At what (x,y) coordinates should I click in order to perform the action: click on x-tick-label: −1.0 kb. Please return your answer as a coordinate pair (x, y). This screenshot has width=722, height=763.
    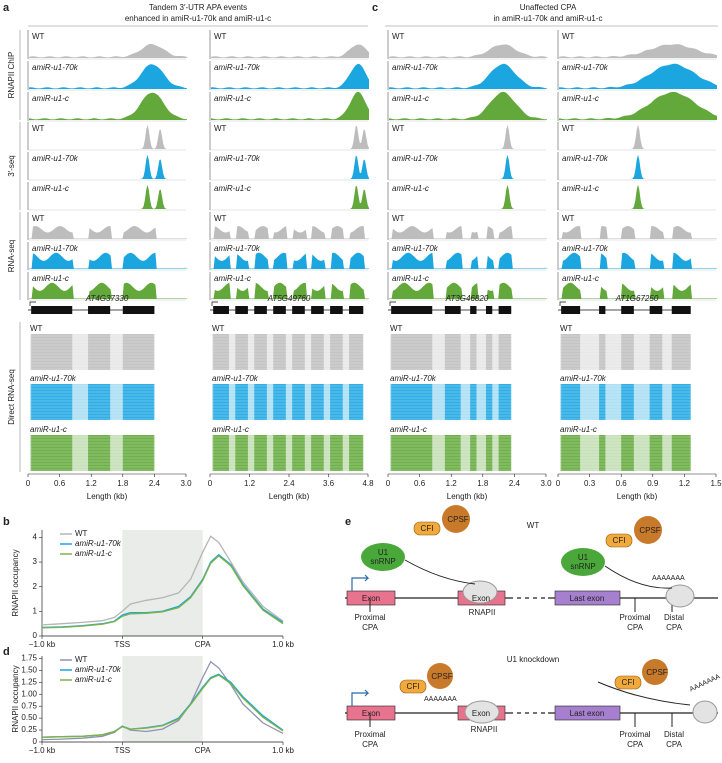
    Looking at the image, I should click on (42, 750).